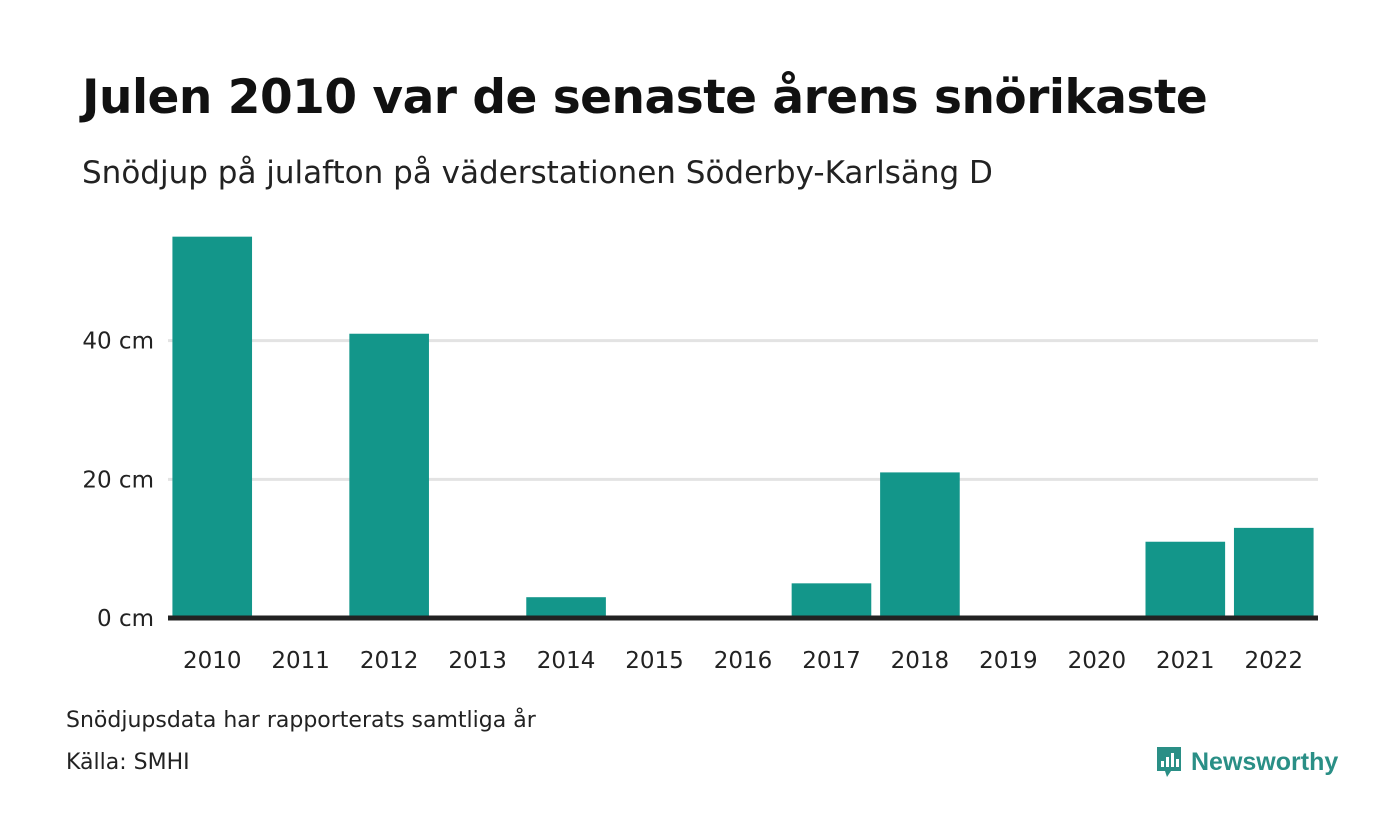 This screenshot has width=1400, height=840. I want to click on brand-name: Newsworthy, so click(1265, 761).